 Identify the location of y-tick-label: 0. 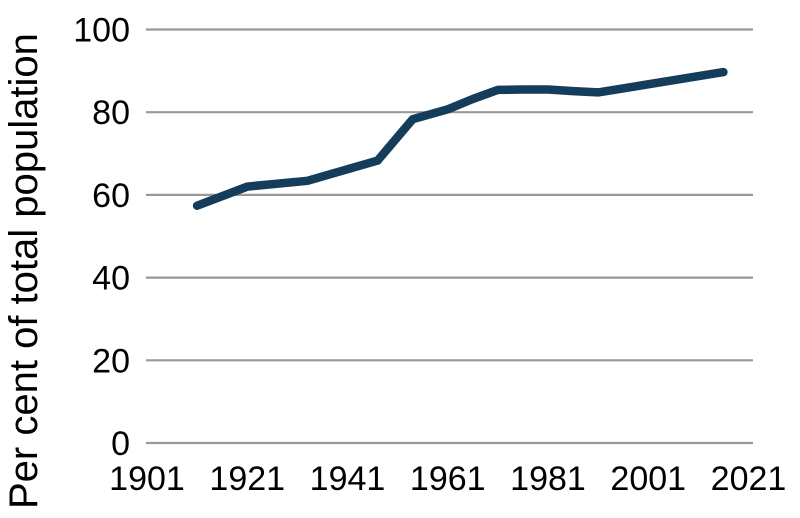
(120, 444).